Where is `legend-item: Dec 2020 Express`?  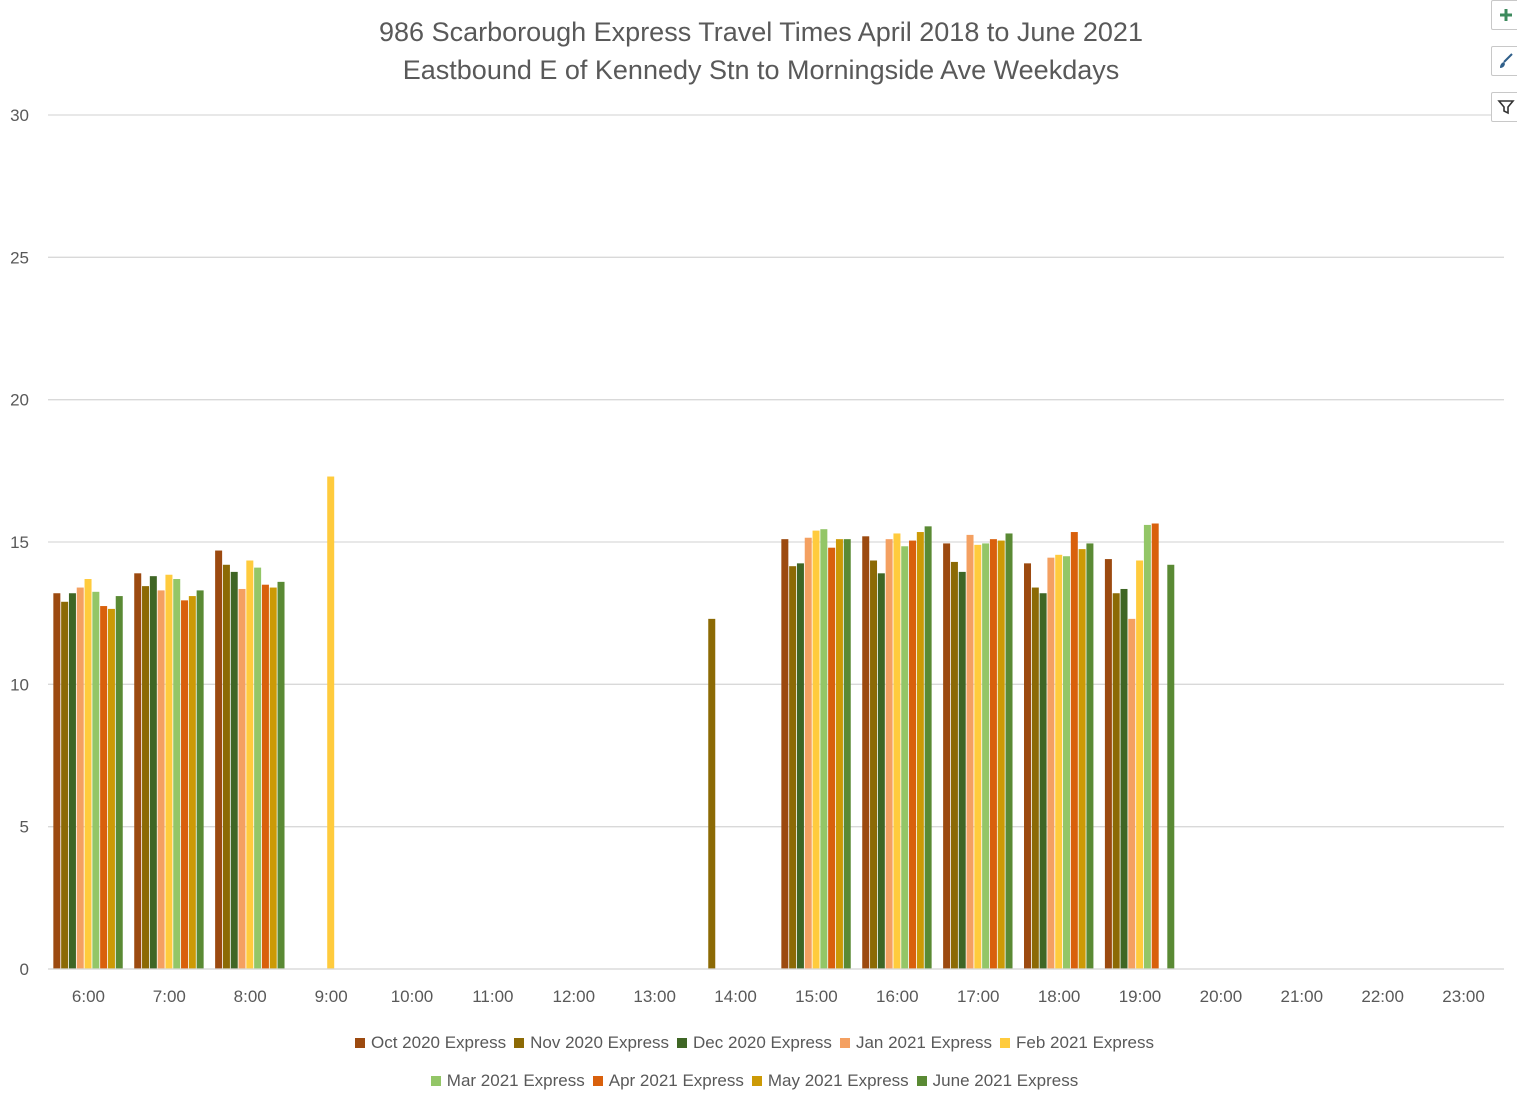 legend-item: Dec 2020 Express is located at coordinates (754, 1043).